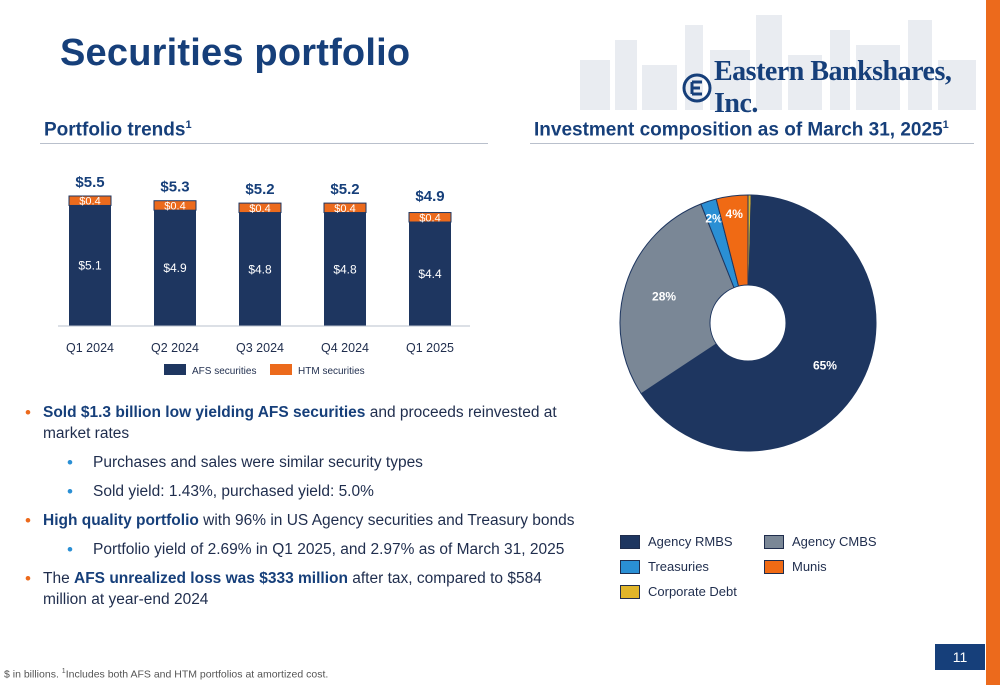  I want to click on legend-label: AFS securities, so click(224, 371).